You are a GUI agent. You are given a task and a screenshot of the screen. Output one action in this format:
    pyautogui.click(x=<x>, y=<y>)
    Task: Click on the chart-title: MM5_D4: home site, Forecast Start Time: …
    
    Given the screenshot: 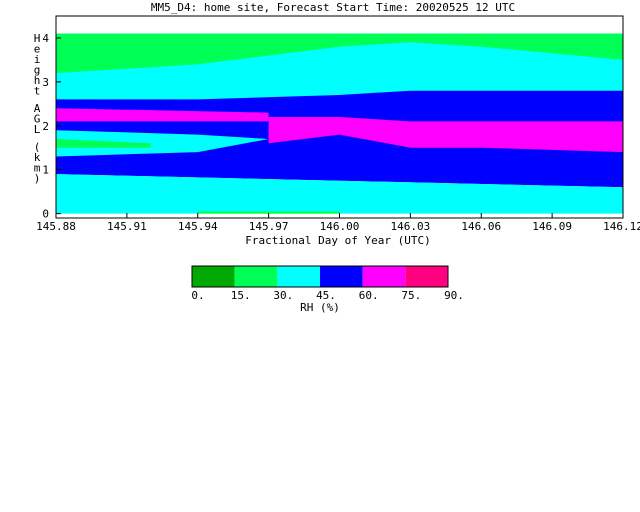 What is the action you would take?
    pyautogui.click(x=333, y=7)
    